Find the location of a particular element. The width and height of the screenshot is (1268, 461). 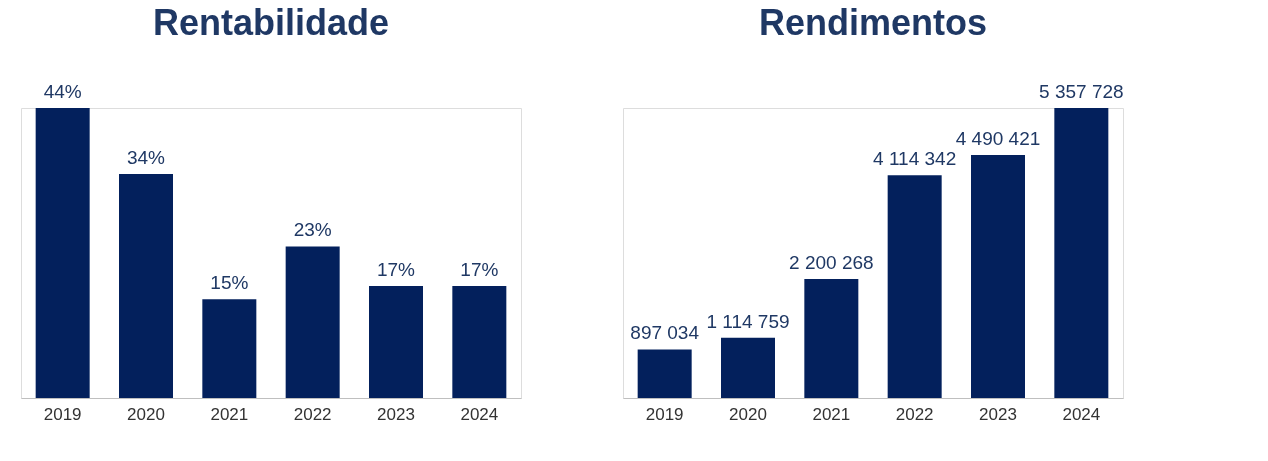

data-label: 897 034 is located at coordinates (665, 333).